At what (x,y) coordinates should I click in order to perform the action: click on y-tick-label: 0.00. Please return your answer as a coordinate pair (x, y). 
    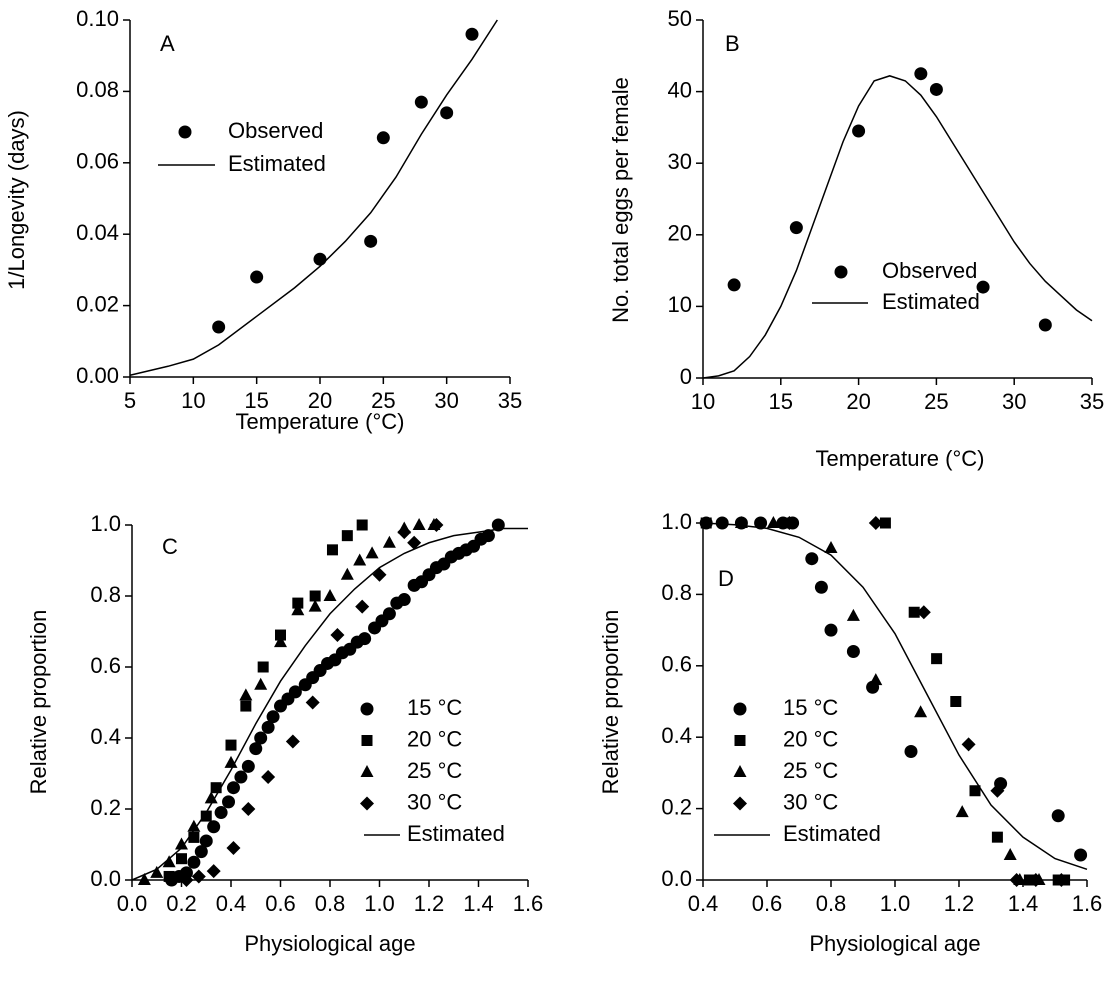
    Looking at the image, I should click on (97, 375).